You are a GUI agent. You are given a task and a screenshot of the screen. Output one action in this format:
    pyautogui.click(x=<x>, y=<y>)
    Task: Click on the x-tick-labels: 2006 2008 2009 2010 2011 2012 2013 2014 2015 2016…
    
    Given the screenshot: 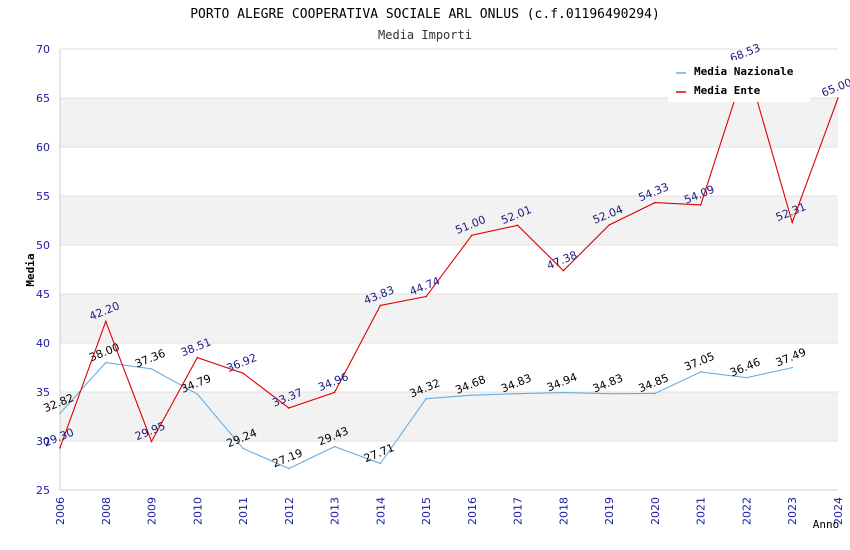 What is the action you would take?
    pyautogui.click(x=449, y=511)
    